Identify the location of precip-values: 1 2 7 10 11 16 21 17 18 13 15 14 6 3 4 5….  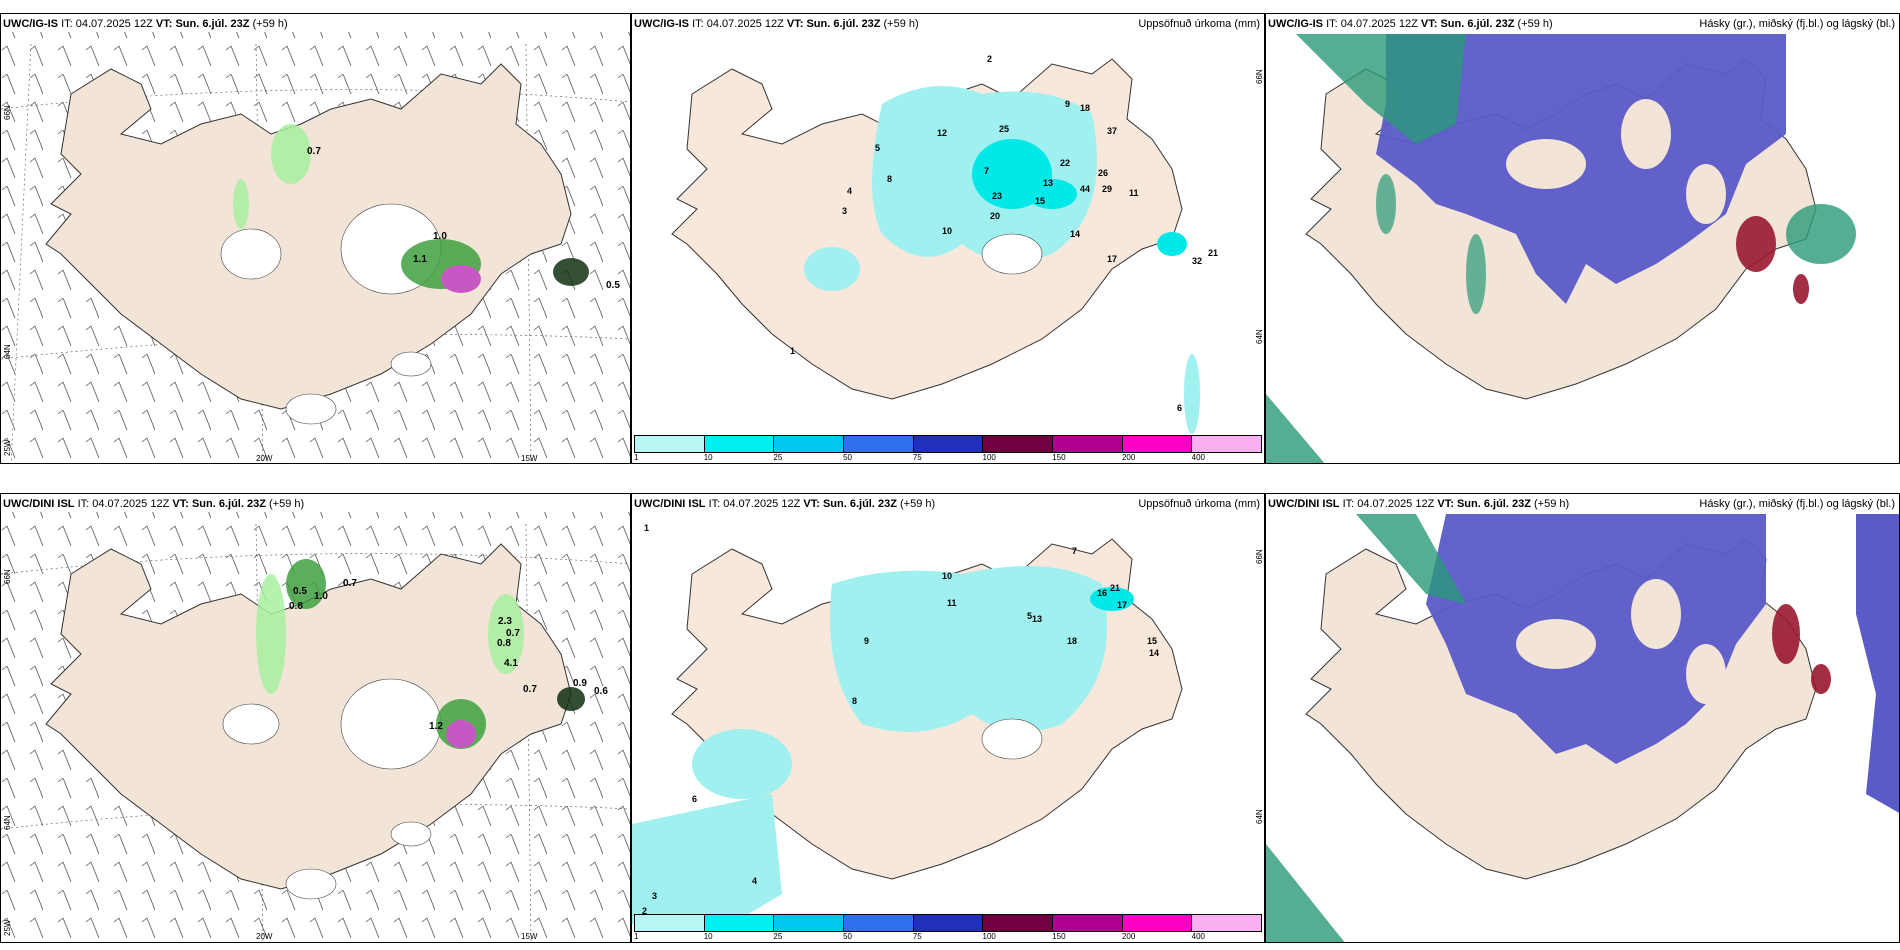
(900, 719).